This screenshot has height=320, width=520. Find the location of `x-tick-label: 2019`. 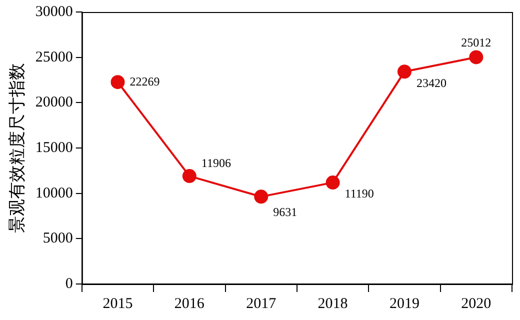

x-tick-label: 2019 is located at coordinates (404, 304).